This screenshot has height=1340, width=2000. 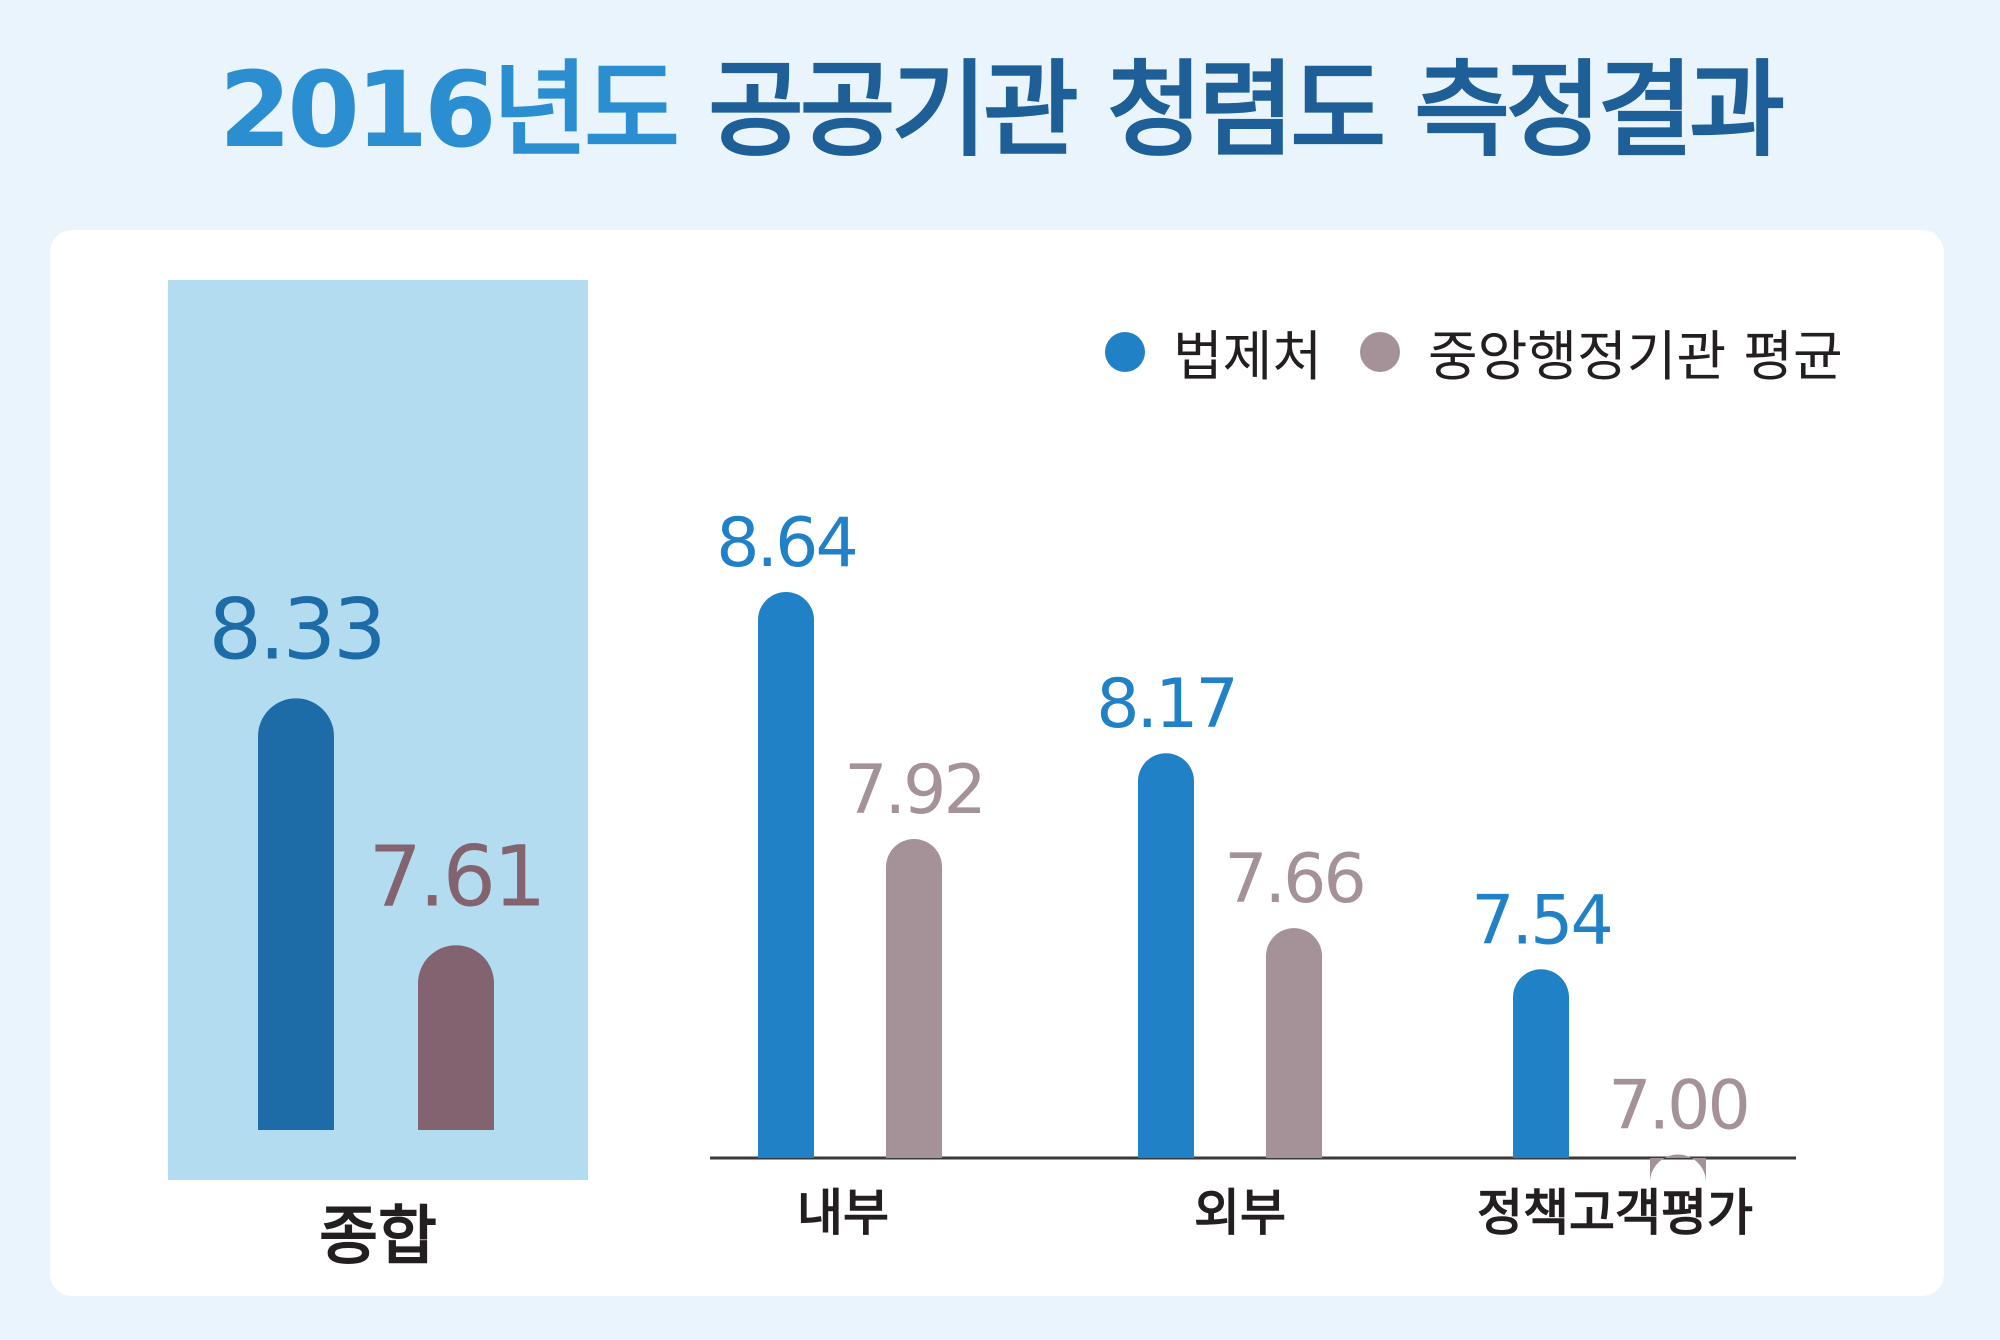 What do you see at coordinates (378, 1237) in the screenshot?
I see `category-label-0: 종합` at bounding box center [378, 1237].